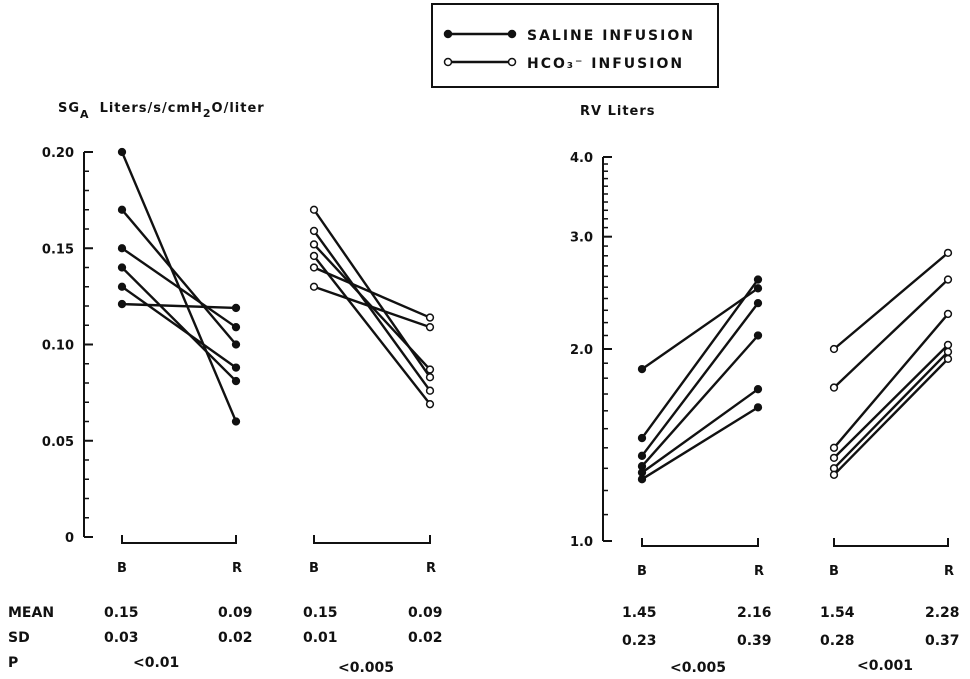  I want to click on rv-category-label: R, so click(949, 571).